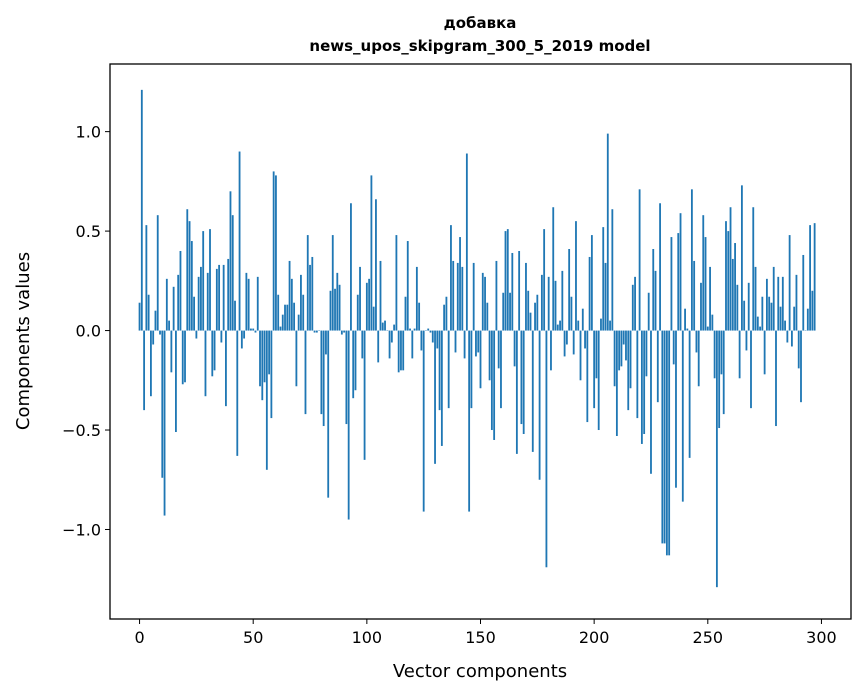  I want to click on y-tick-label: −1.0, so click(81, 529).